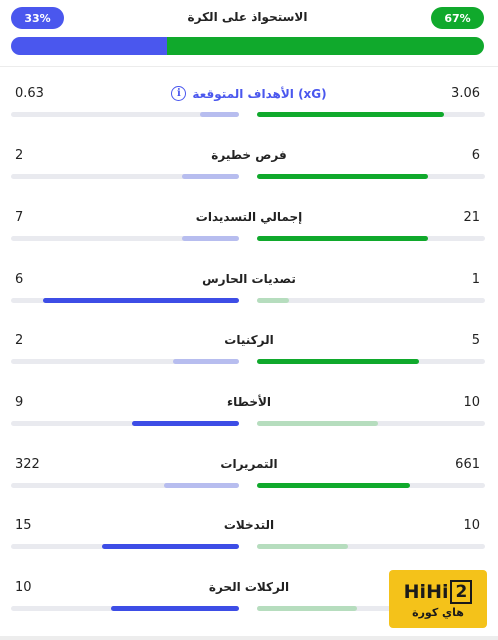 This screenshot has width=498, height=640. I want to click on stat-label: التدخلات, so click(249, 525).